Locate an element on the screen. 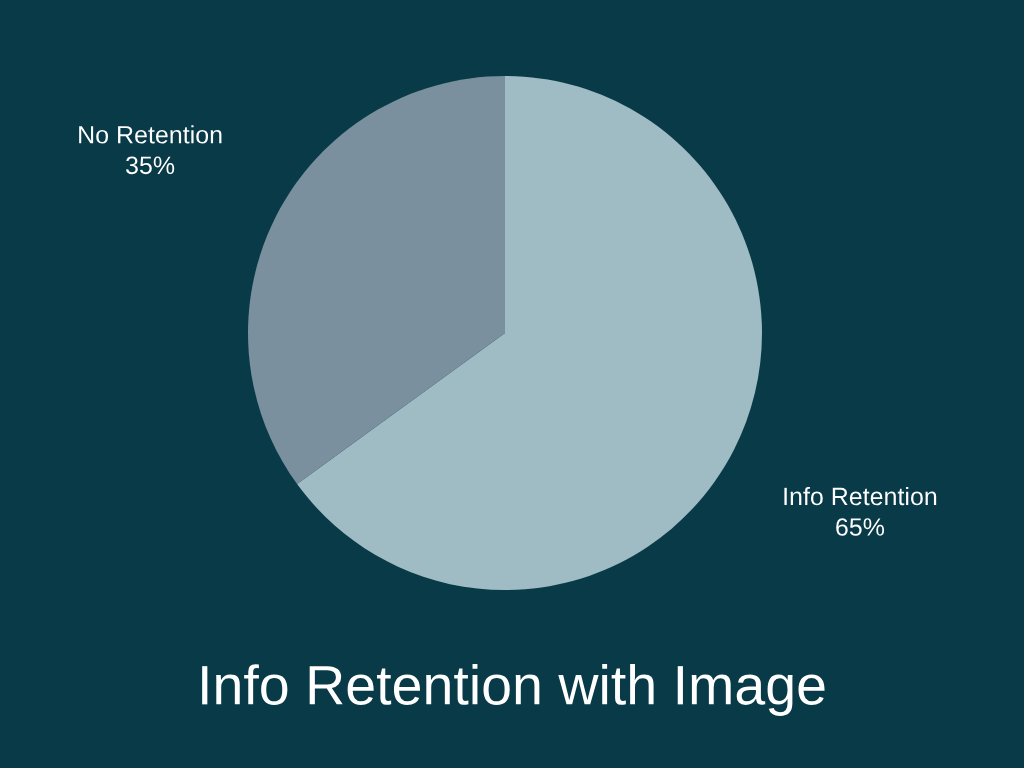  text: Info Retention with Image is located at coordinates (513, 690).